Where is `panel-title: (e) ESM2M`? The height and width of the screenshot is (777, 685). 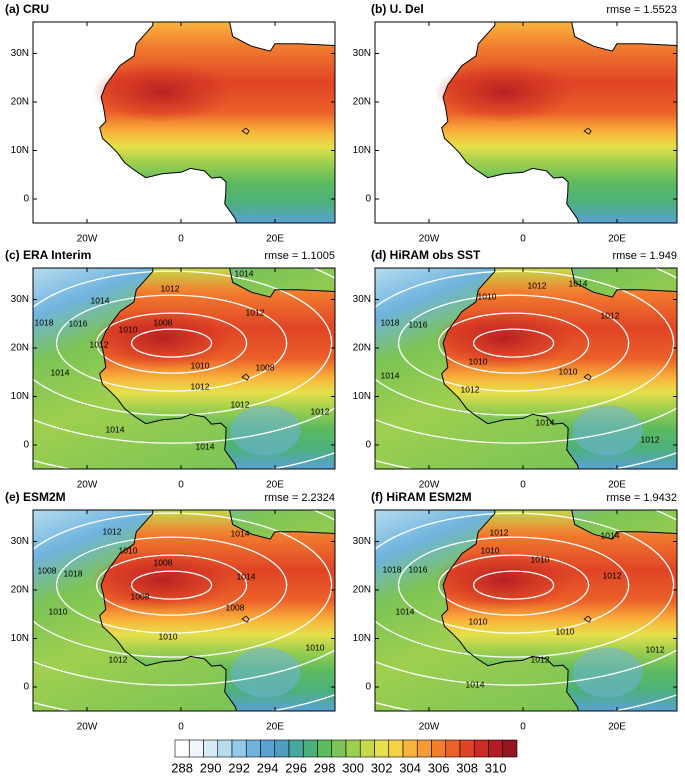
panel-title: (e) ESM2M is located at coordinates (35, 497).